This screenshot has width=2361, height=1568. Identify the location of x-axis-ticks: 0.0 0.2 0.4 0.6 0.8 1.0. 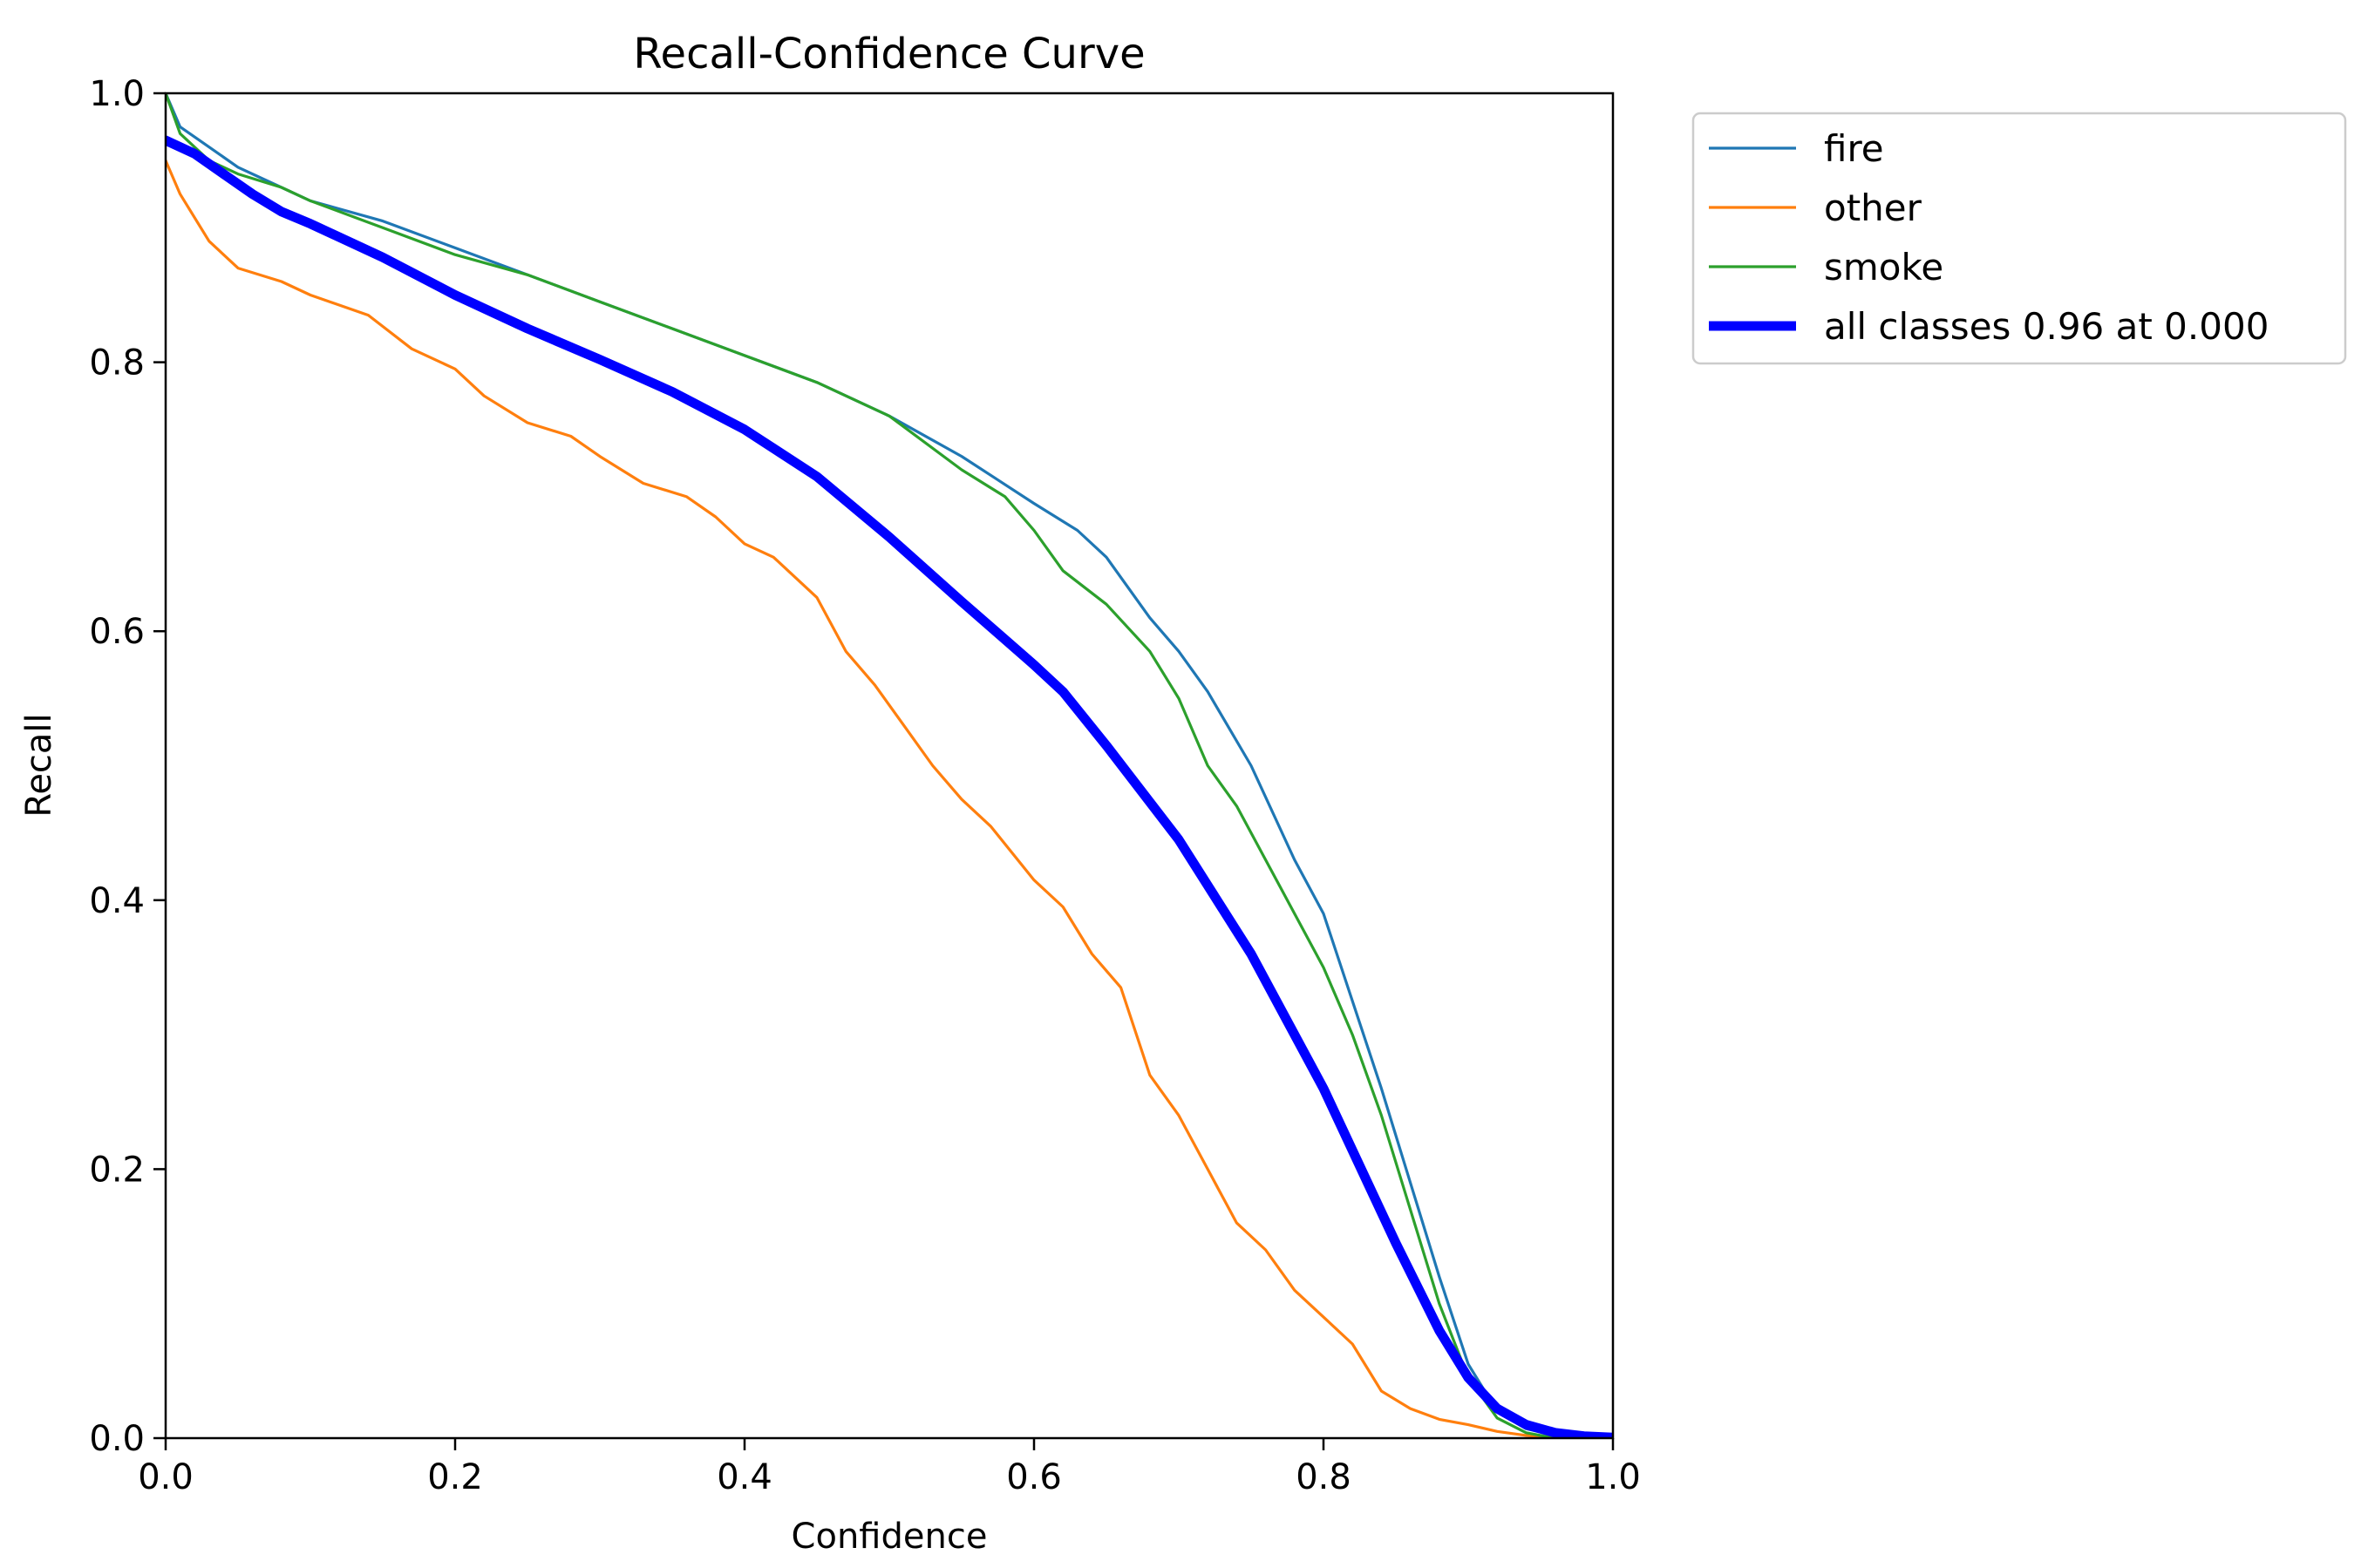
(889, 1468).